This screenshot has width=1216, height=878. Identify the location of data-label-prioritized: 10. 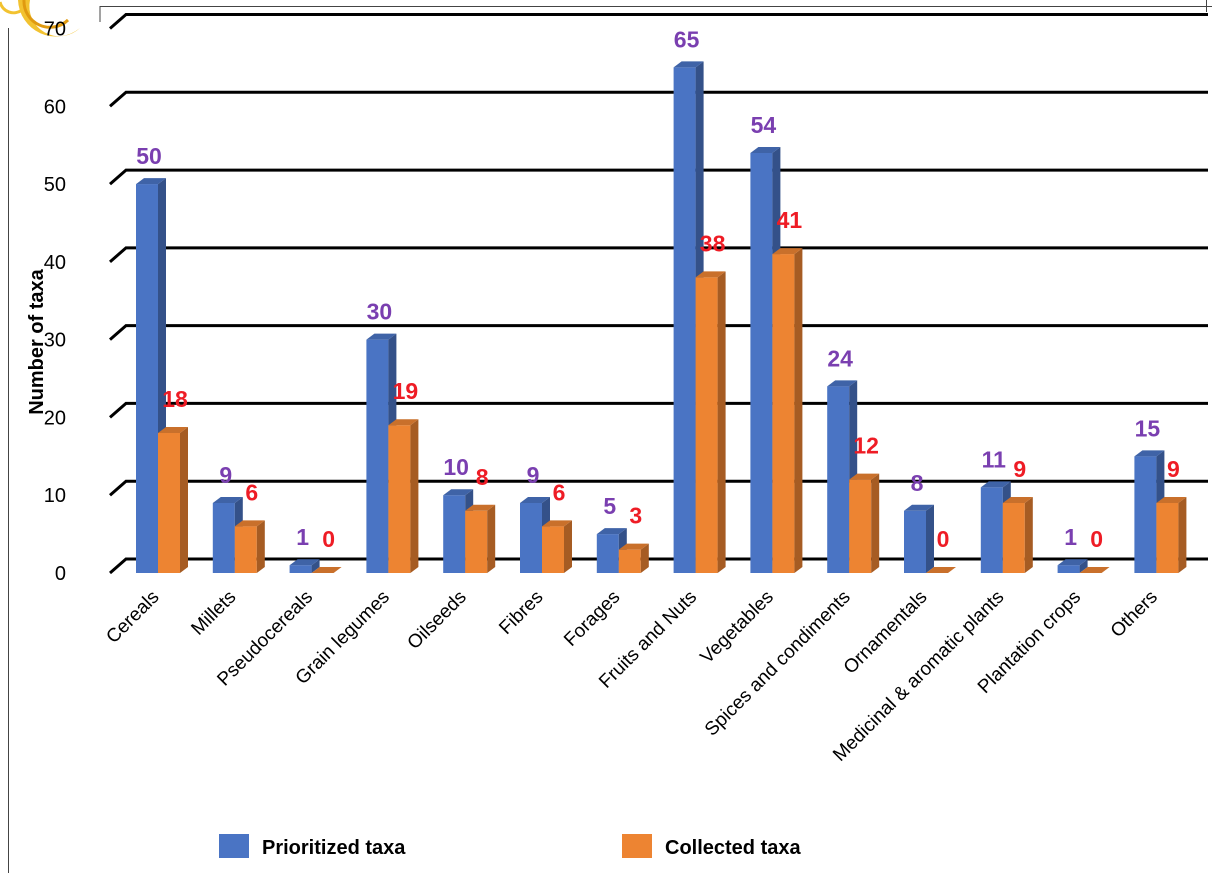
(456, 467).